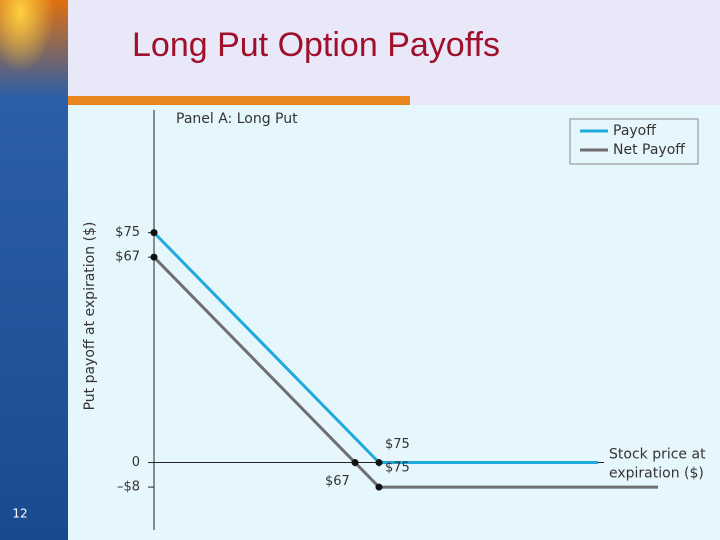  Describe the element at coordinates (34, 60) in the screenshot. I see `side-glow` at that location.